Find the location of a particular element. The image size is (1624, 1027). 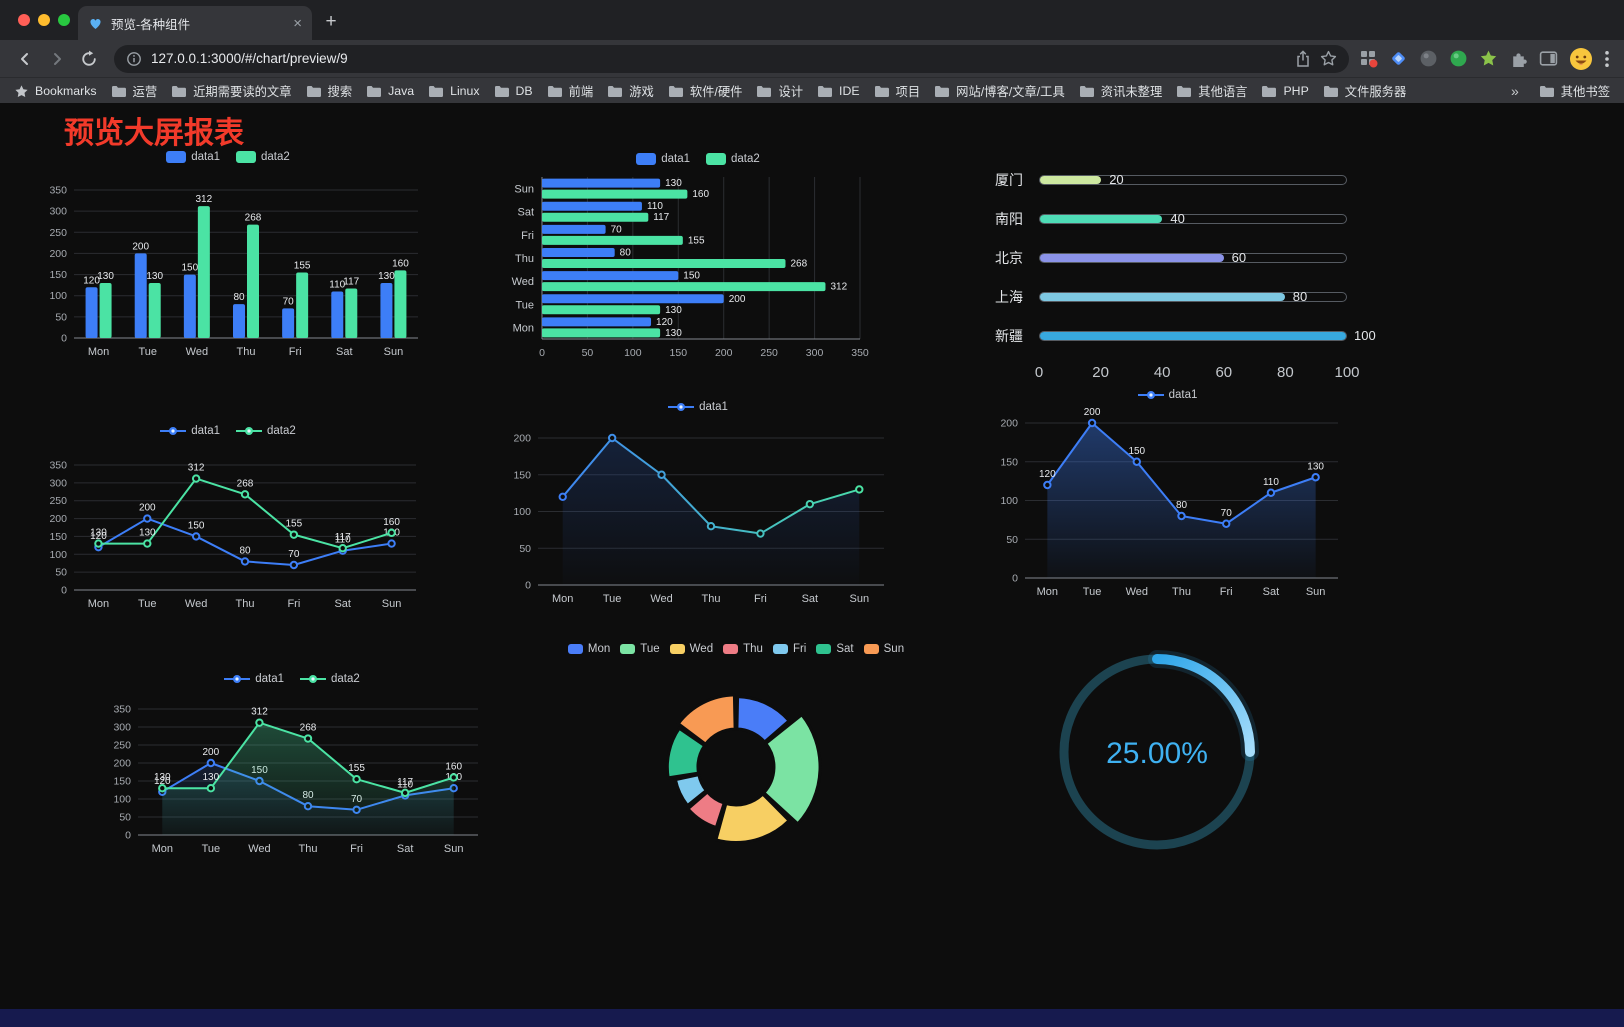

legend-item-Sat: Sat is located at coordinates (835, 649).